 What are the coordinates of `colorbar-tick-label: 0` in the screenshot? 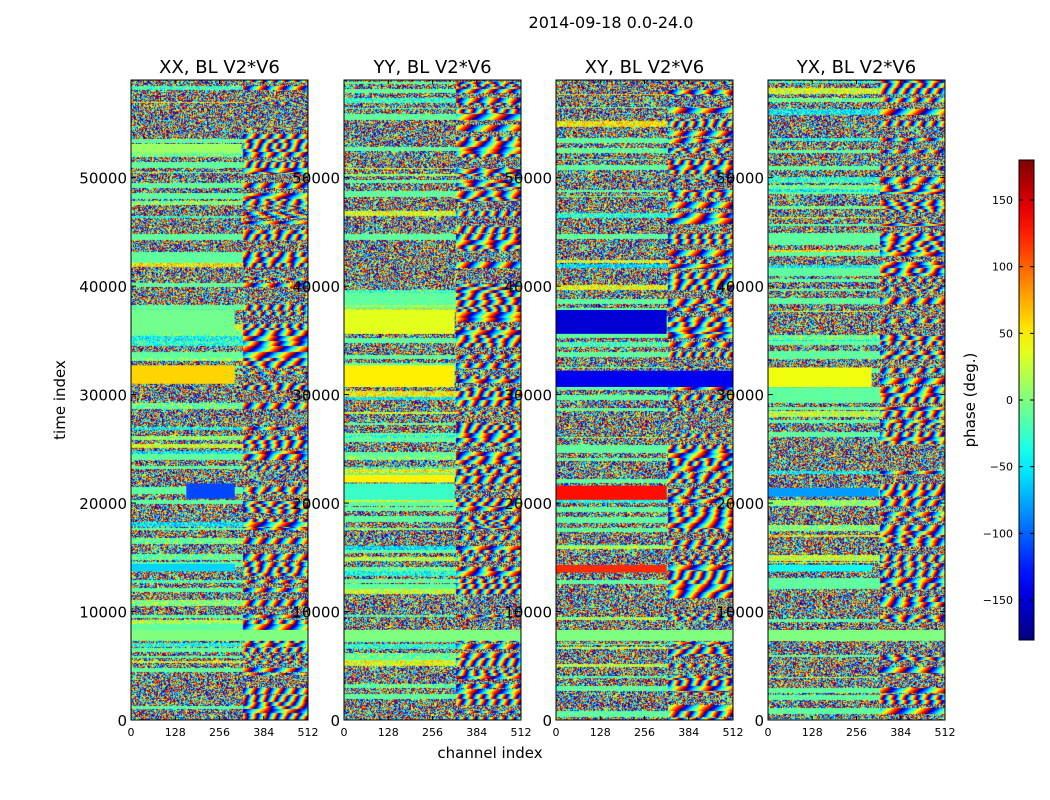 It's located at (1009, 400).